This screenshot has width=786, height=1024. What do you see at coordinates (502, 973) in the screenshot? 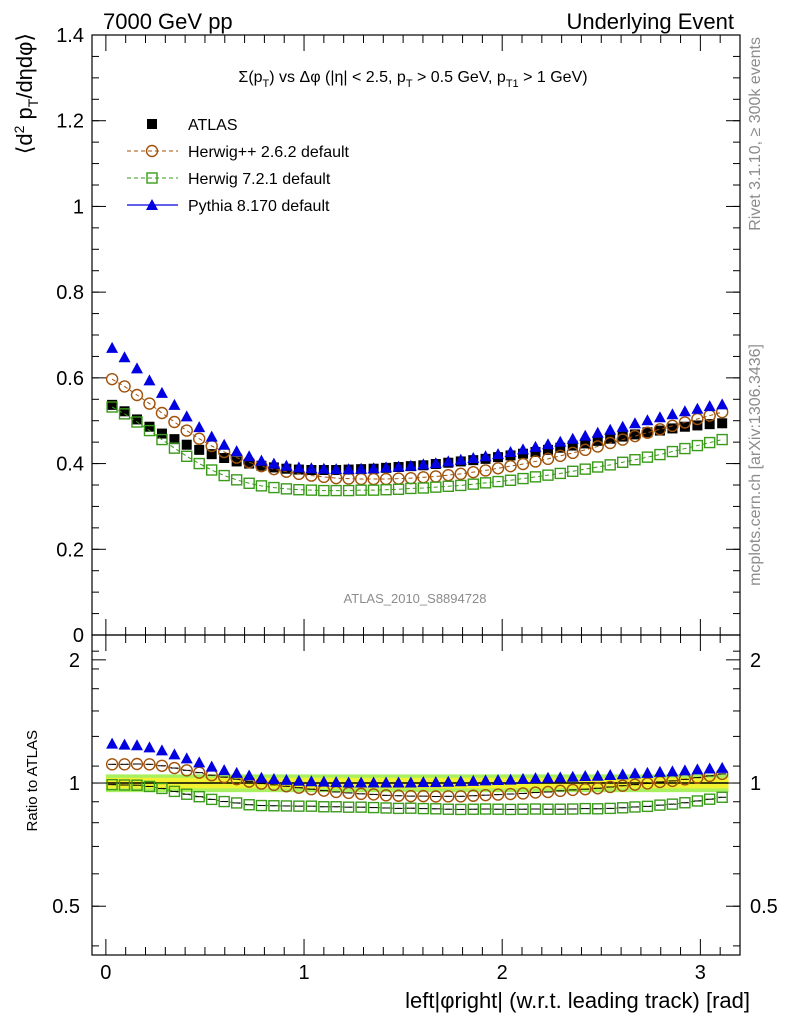
I see `ratio-xtick-label: 2` at bounding box center [502, 973].